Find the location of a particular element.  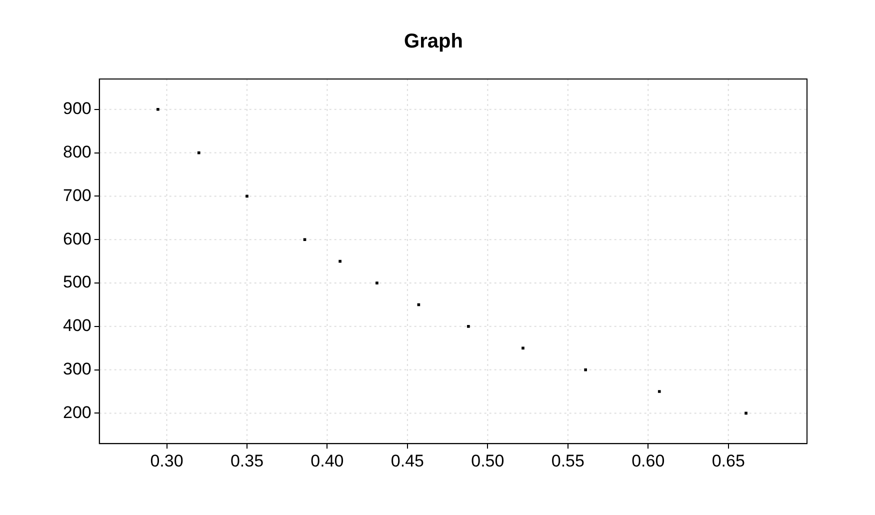

chart-title: Graph is located at coordinates (433, 41).